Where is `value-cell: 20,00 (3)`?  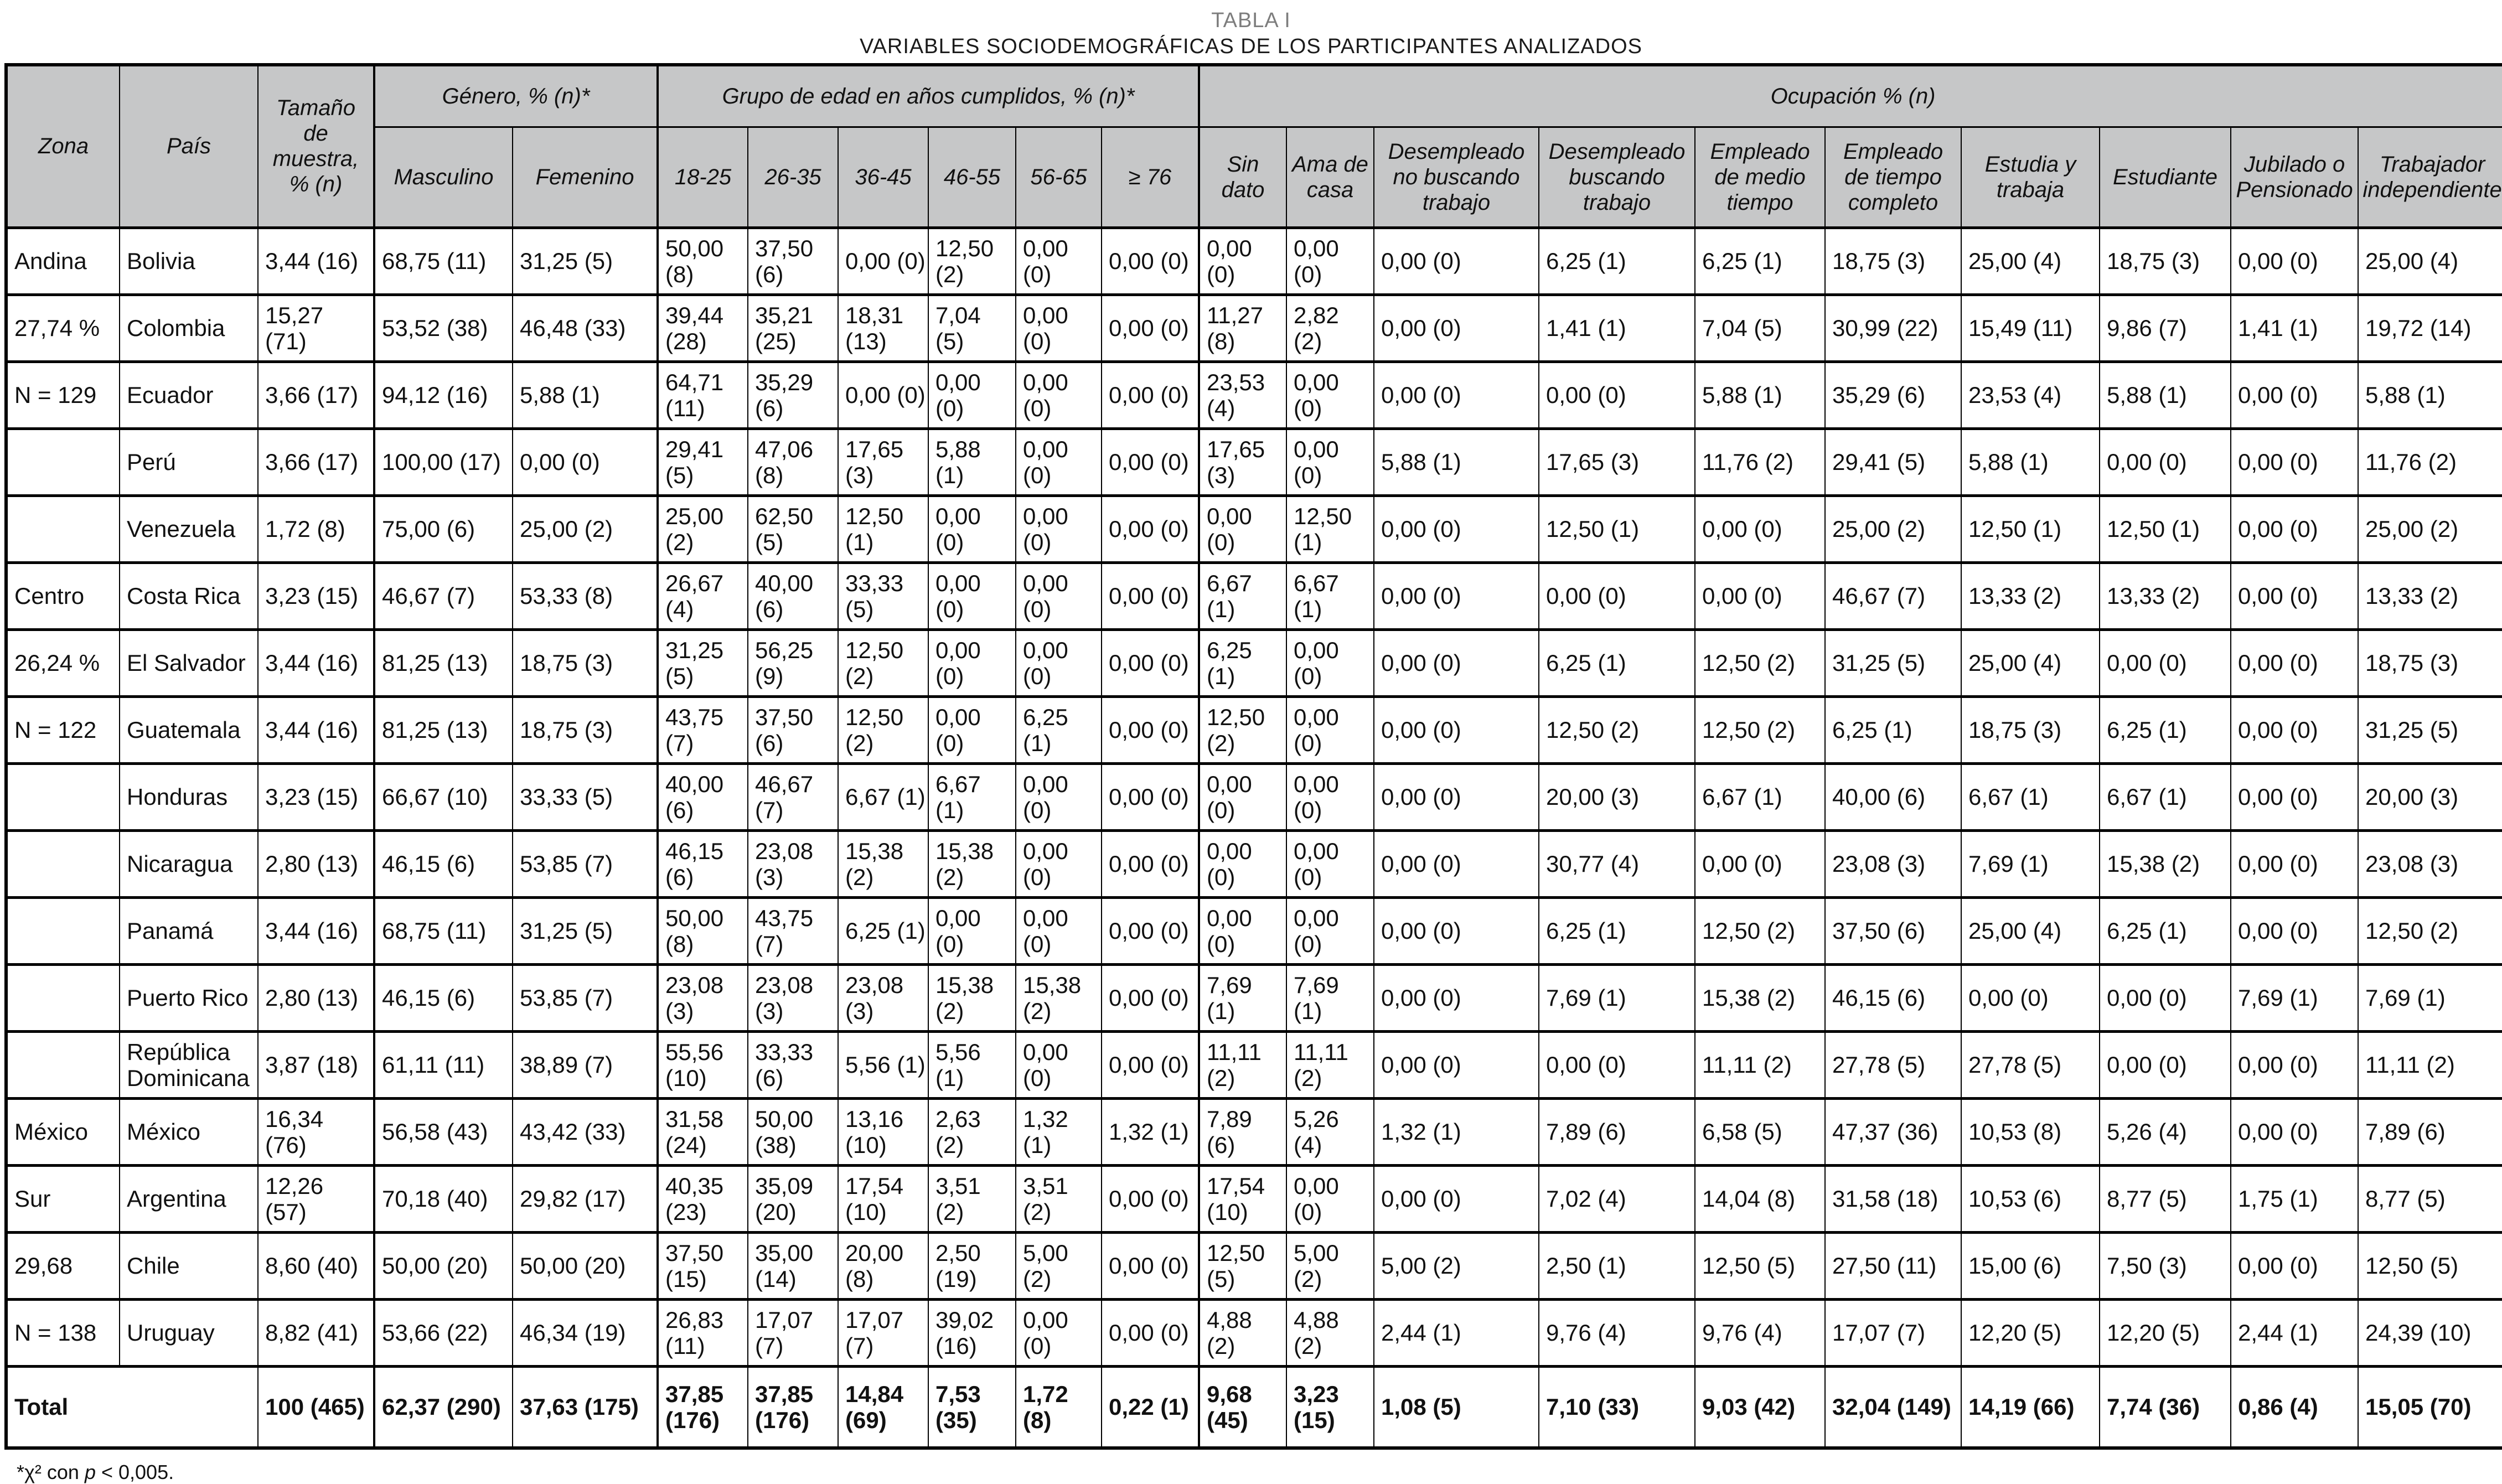 value-cell: 20,00 (3) is located at coordinates (2430, 797).